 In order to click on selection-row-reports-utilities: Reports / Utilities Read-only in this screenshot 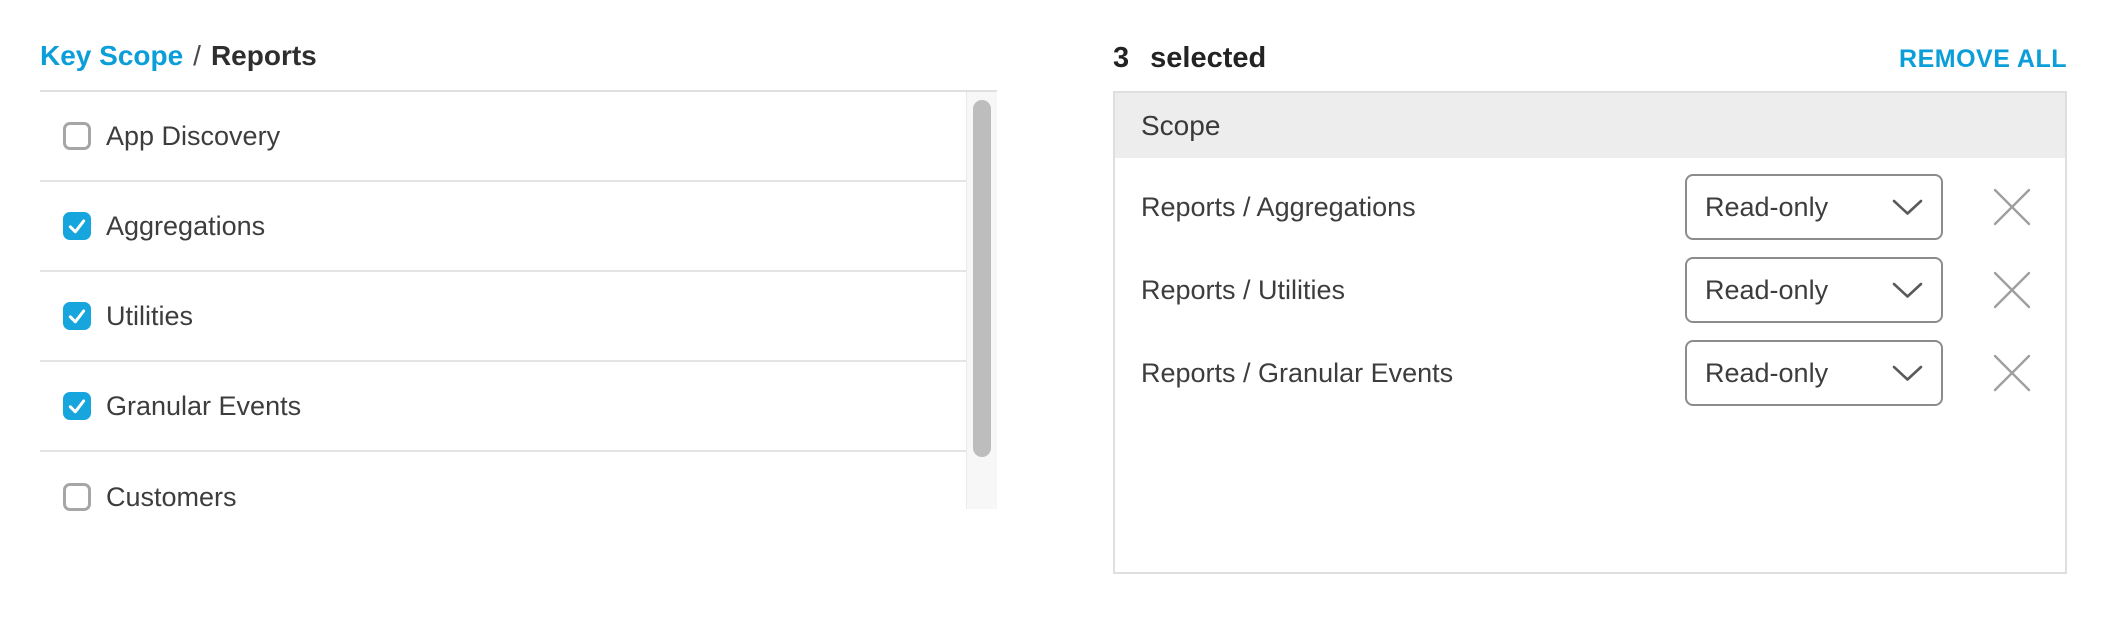, I will do `click(1590, 290)`.